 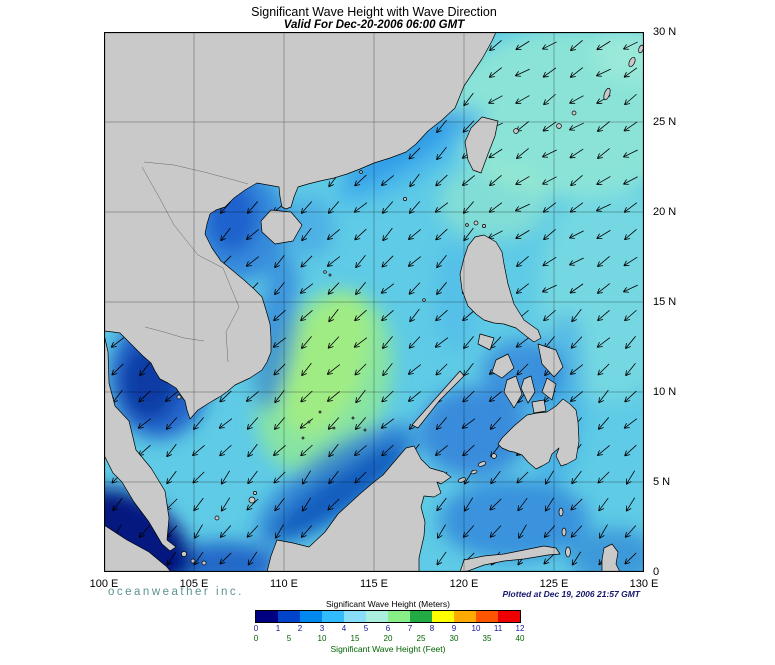 I want to click on meters-tick: 9, so click(x=454, y=628).